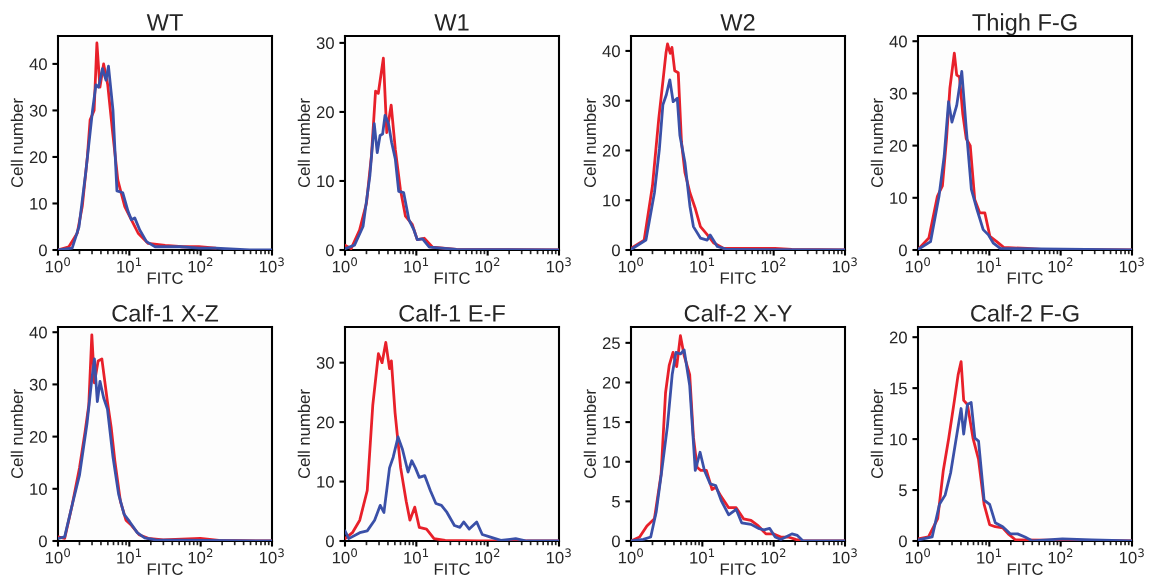 This screenshot has width=1149, height=583. I want to click on chart-title: WT, so click(164, 22).